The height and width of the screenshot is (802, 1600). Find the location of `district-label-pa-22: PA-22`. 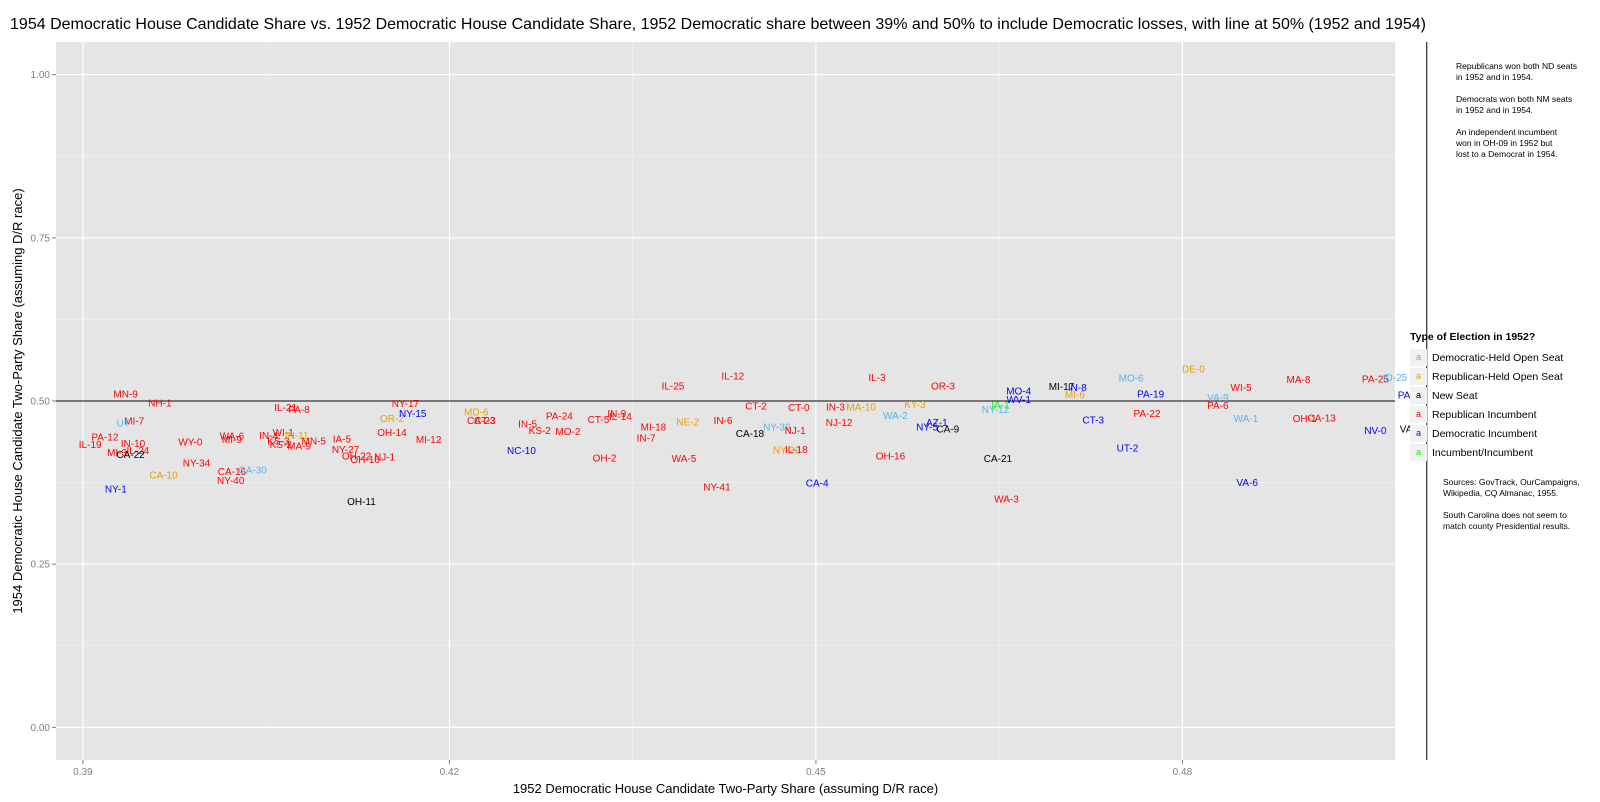

district-label-pa-22: PA-22 is located at coordinates (1146, 414).